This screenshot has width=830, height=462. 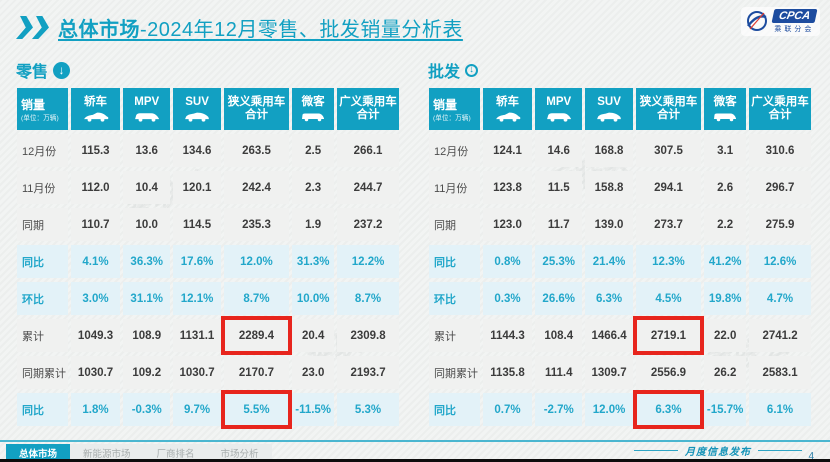 I want to click on value-cell: 1144.3, so click(x=507, y=335).